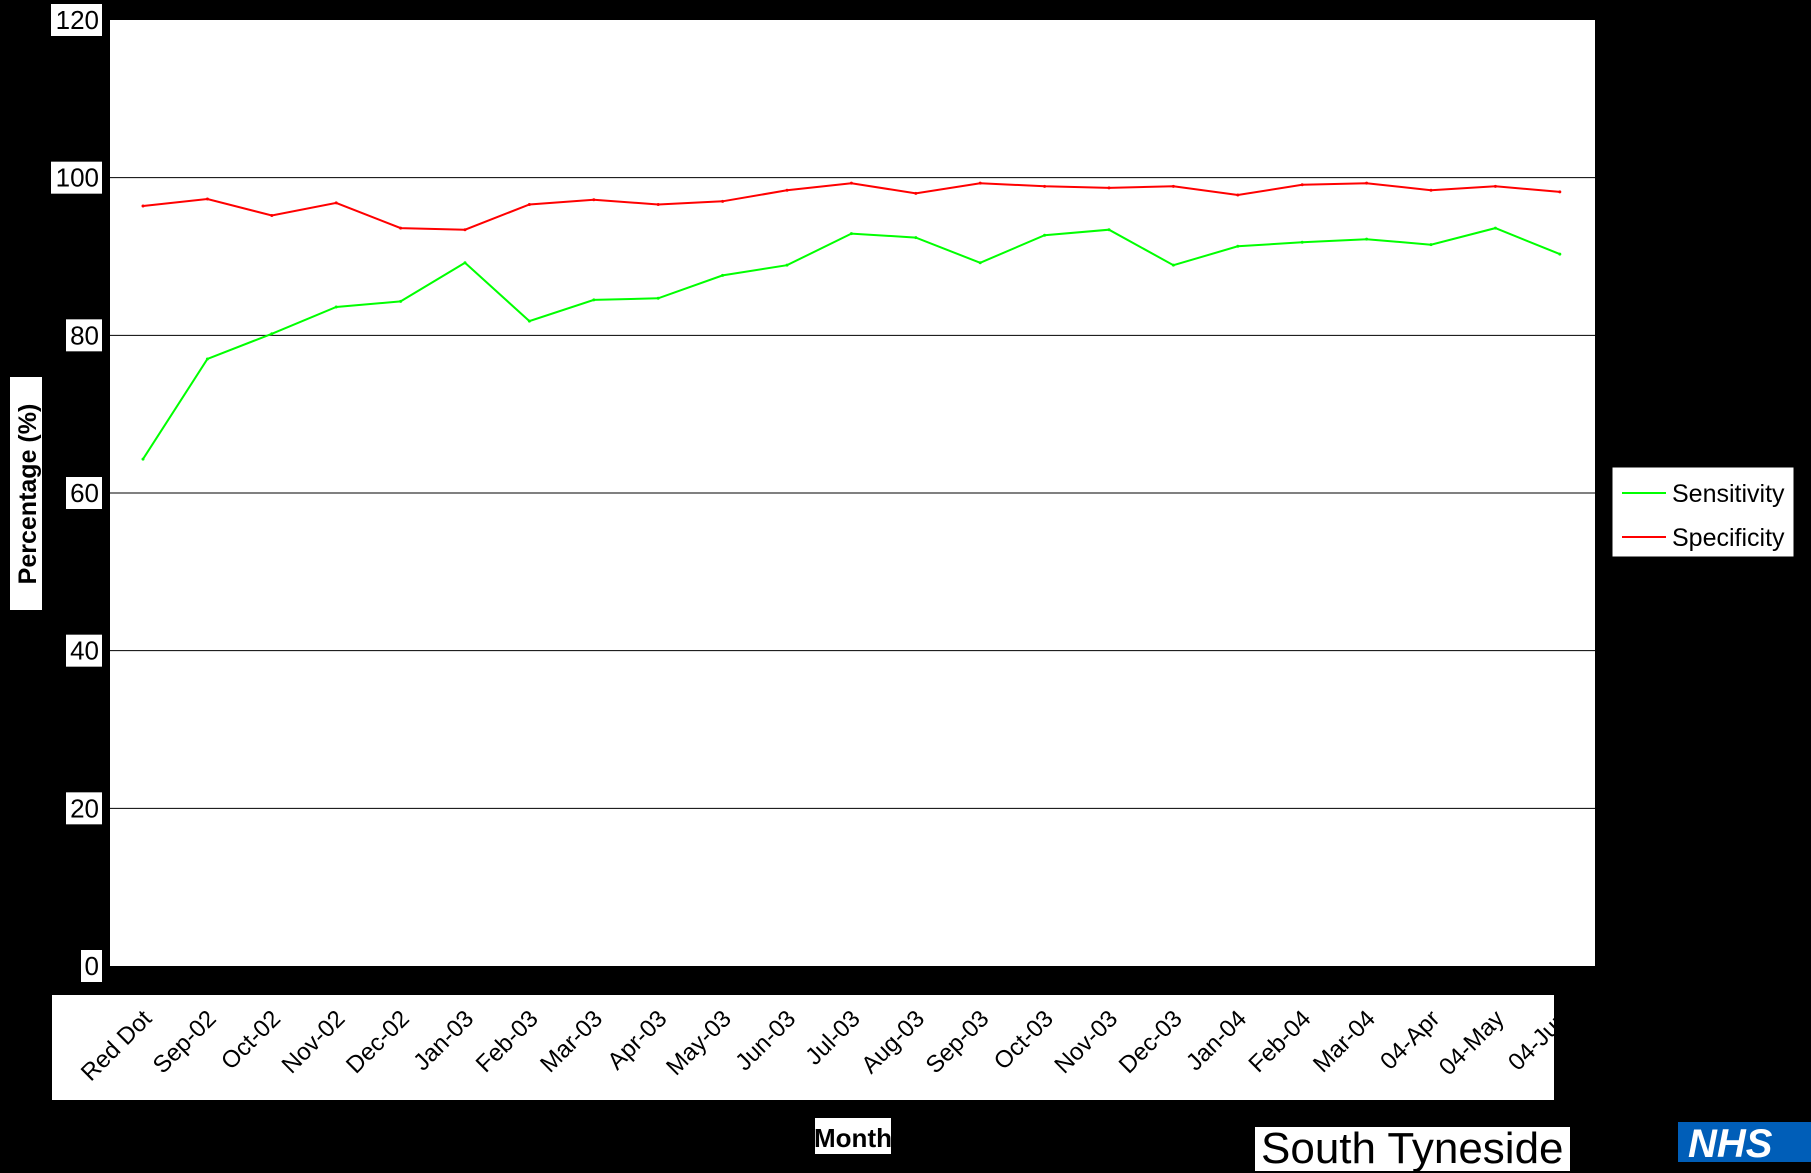  Describe the element at coordinates (1728, 494) in the screenshot. I see `legend-label-sensitivity: Sensitivity` at that location.